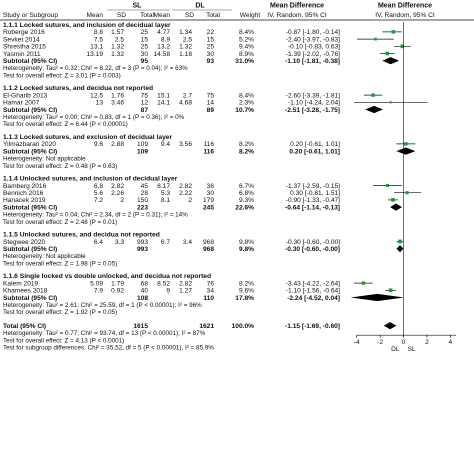  What do you see at coordinates (117, 291) in the screenshot?
I see `sl-sd-value: 0.92` at bounding box center [117, 291].